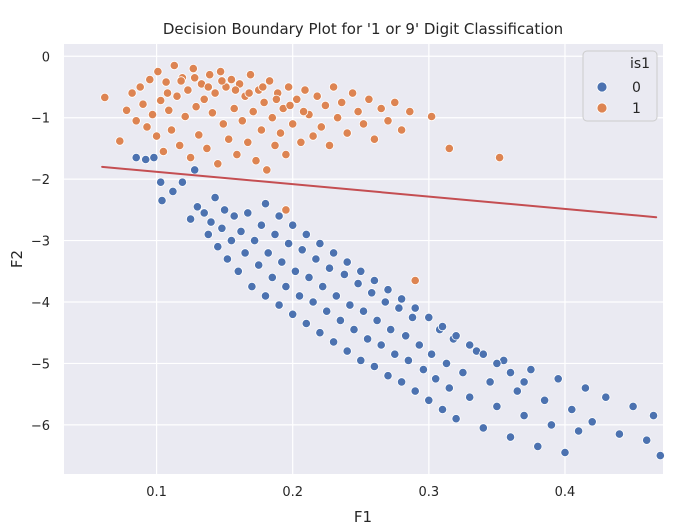  Describe the element at coordinates (46, 57) in the screenshot. I see `y-tick-label: 0` at that location.